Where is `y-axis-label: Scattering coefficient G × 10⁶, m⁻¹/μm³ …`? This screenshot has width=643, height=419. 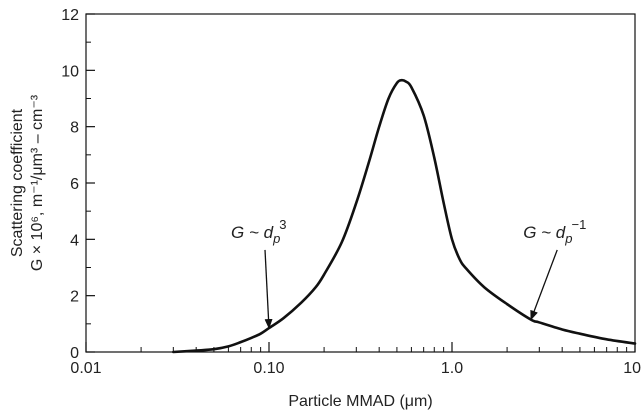 y-axis-label: Scattering coefficient G × 10⁶, m⁻¹/μm³ … is located at coordinates (27, 182).